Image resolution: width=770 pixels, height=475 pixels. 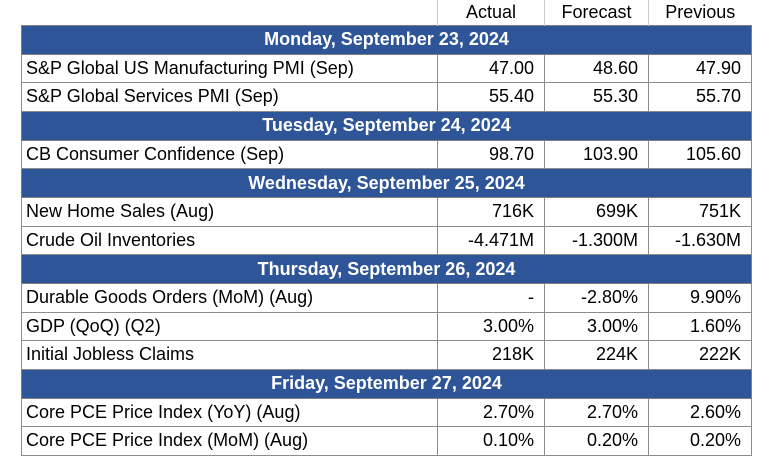 I want to click on day-header-date: Monday, September 23, 2024, so click(x=386, y=39).